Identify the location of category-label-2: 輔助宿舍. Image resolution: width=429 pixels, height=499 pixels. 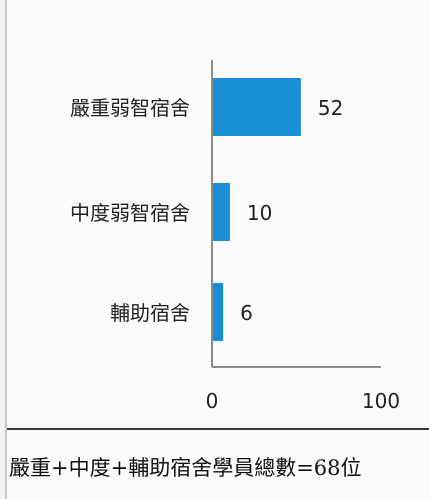
(150, 313).